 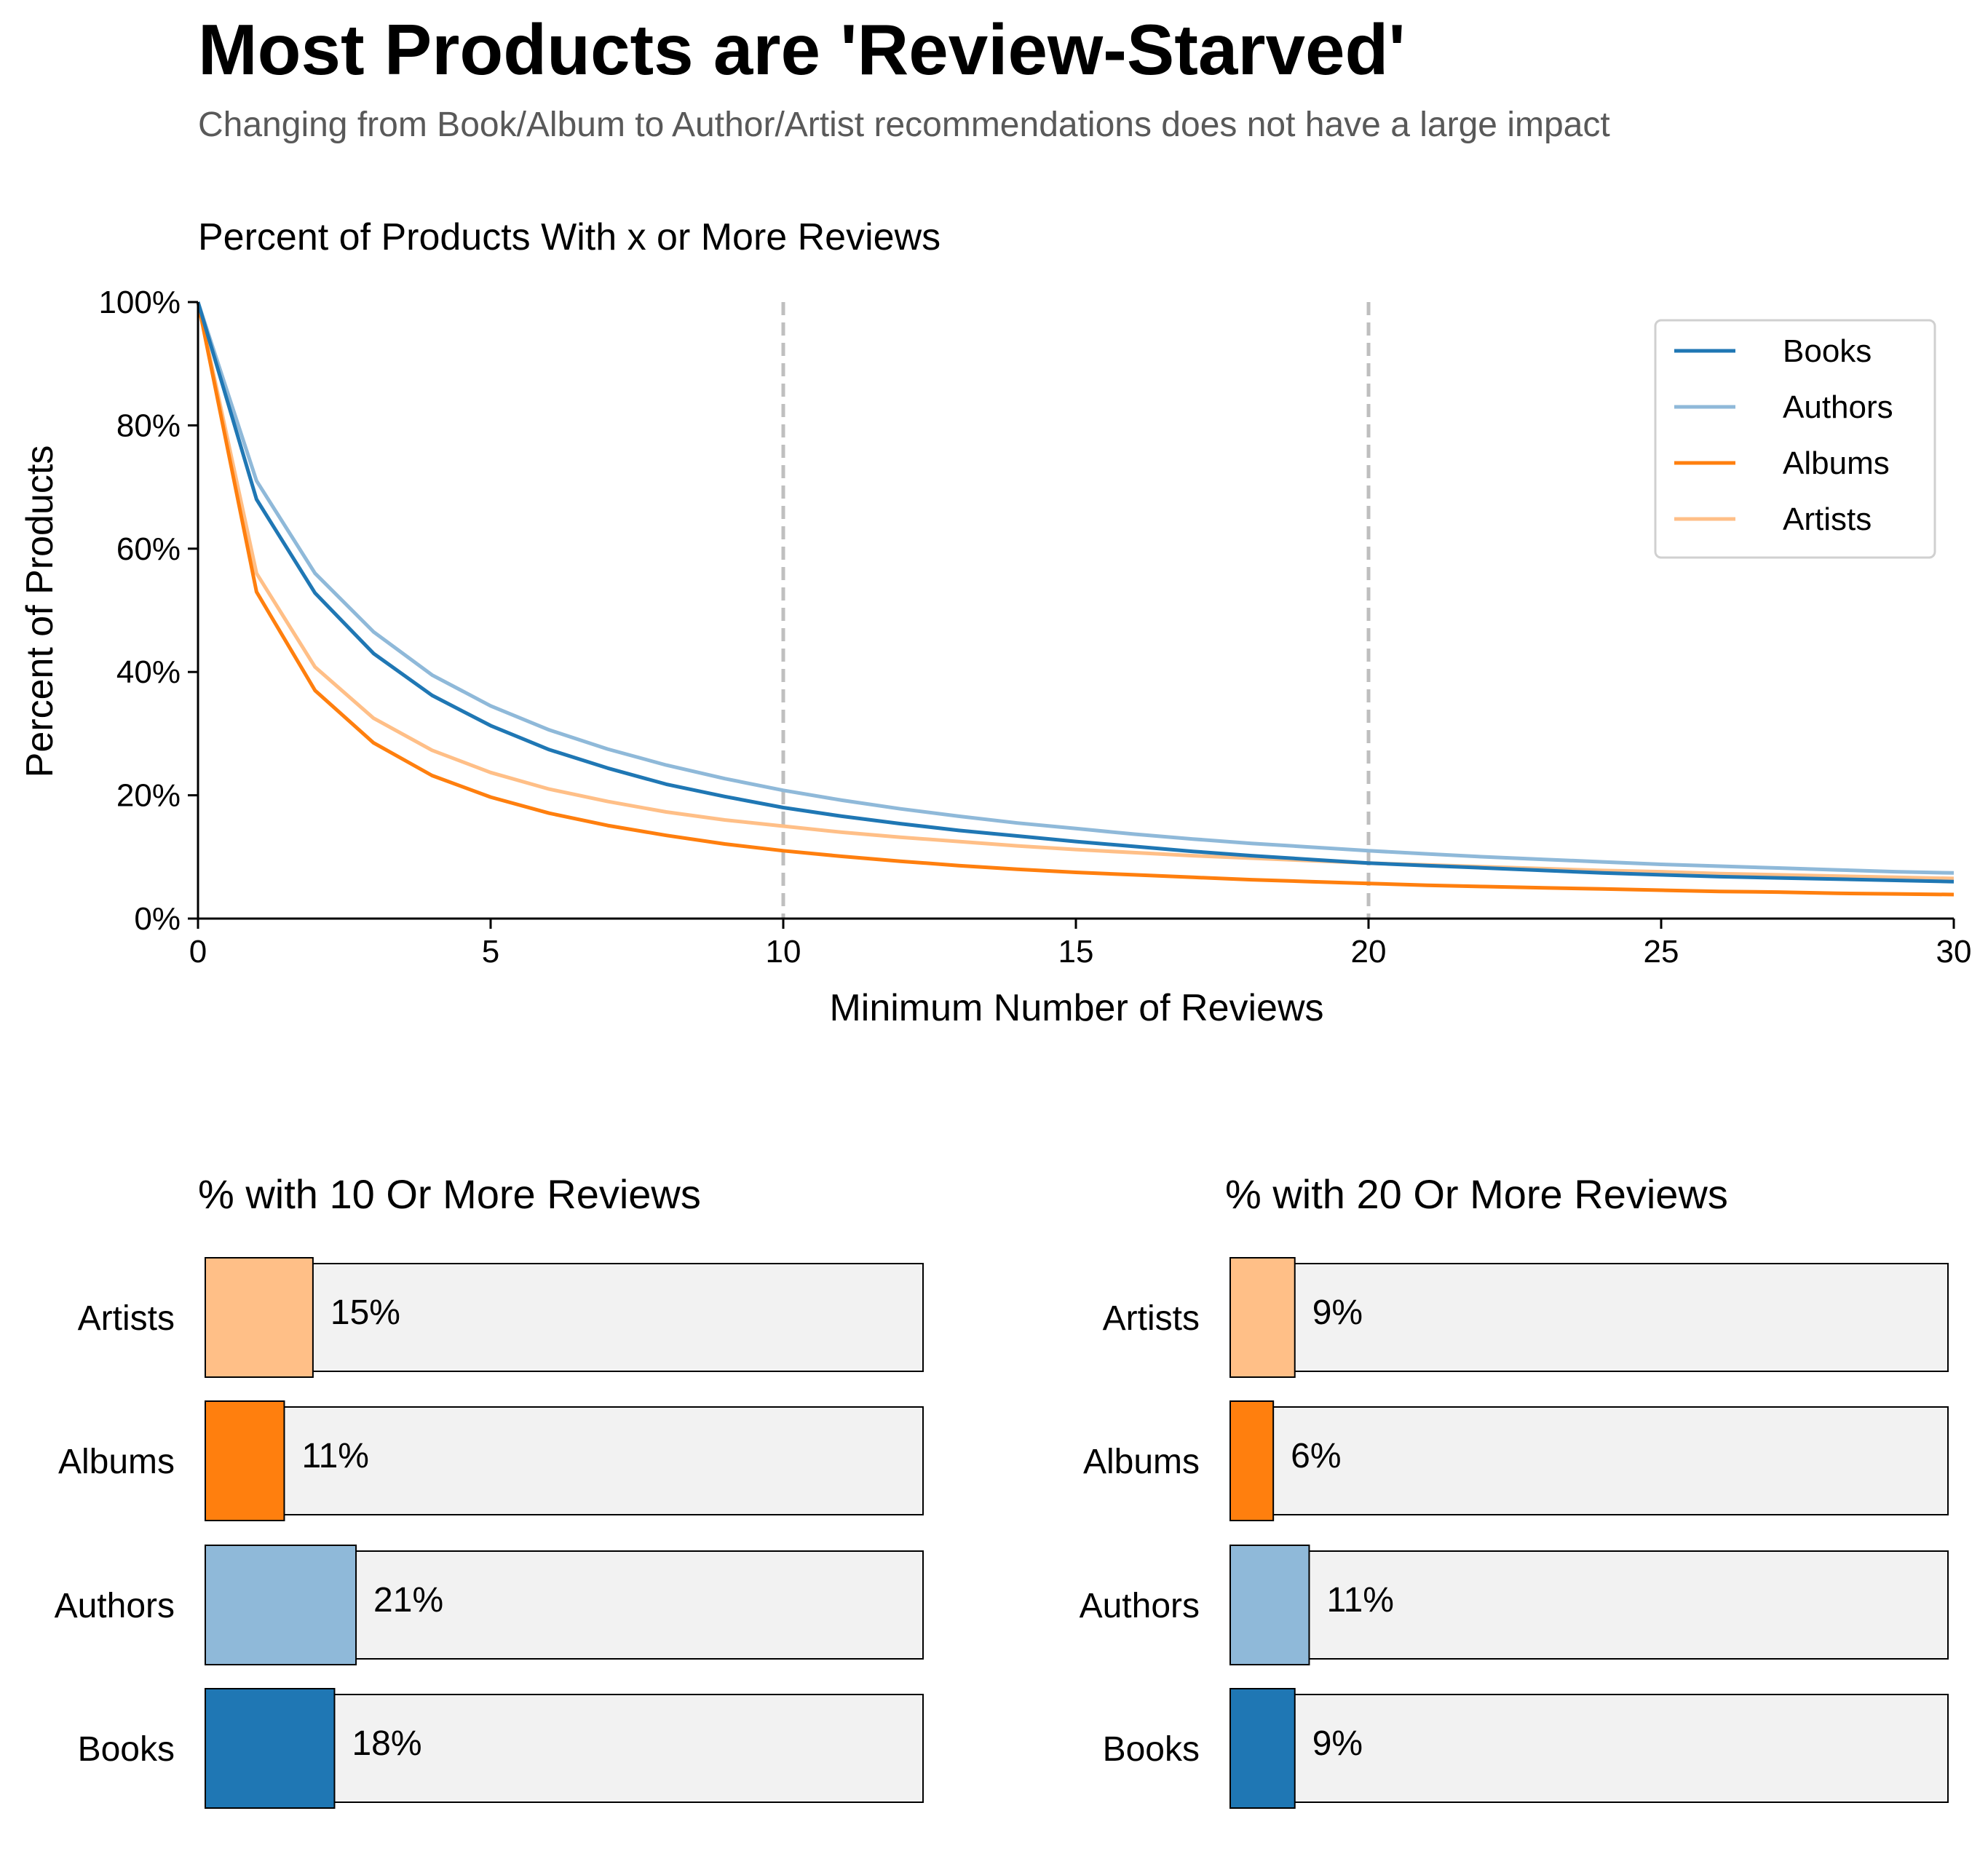 What do you see at coordinates (1827, 351) in the screenshot?
I see `legend-label-books: Books` at bounding box center [1827, 351].